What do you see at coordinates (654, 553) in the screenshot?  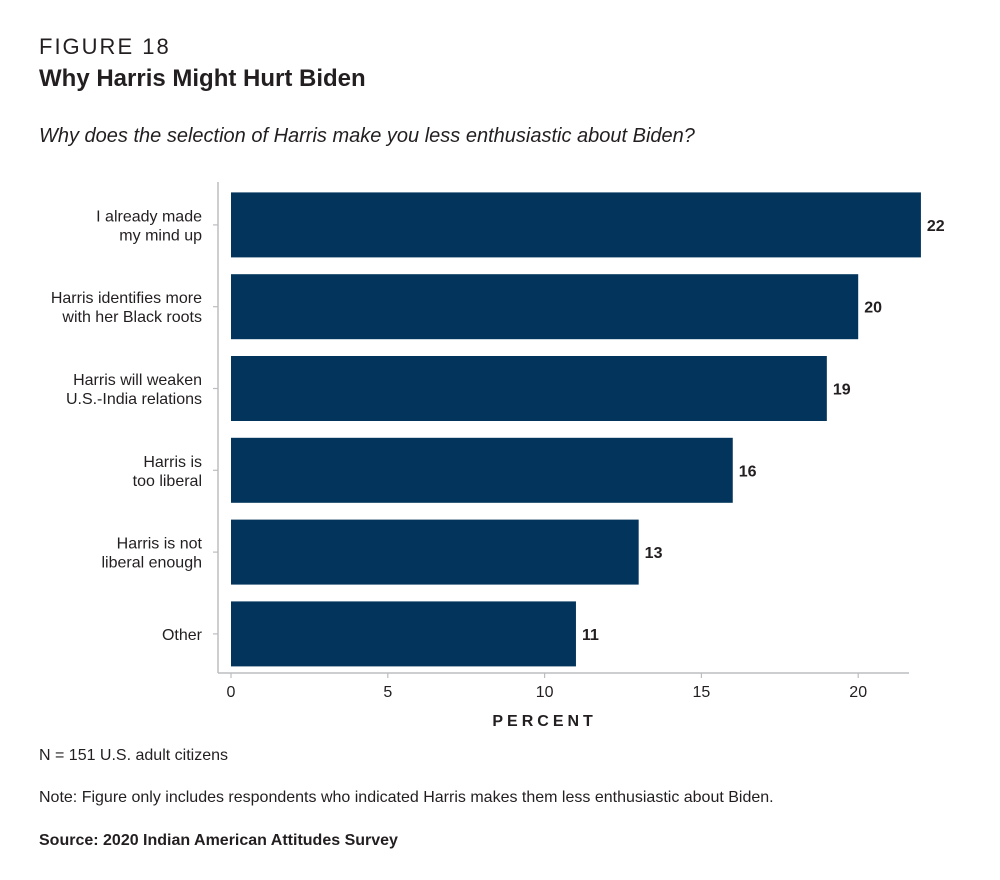 I see `bar-value-label: 13` at bounding box center [654, 553].